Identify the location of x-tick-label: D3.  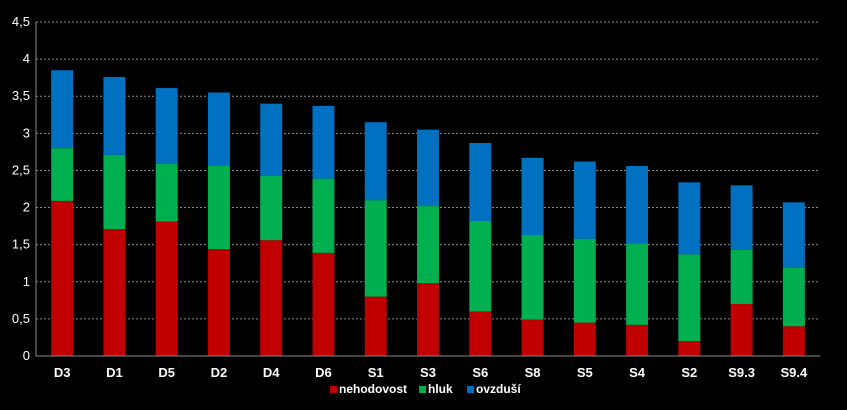
(62, 372).